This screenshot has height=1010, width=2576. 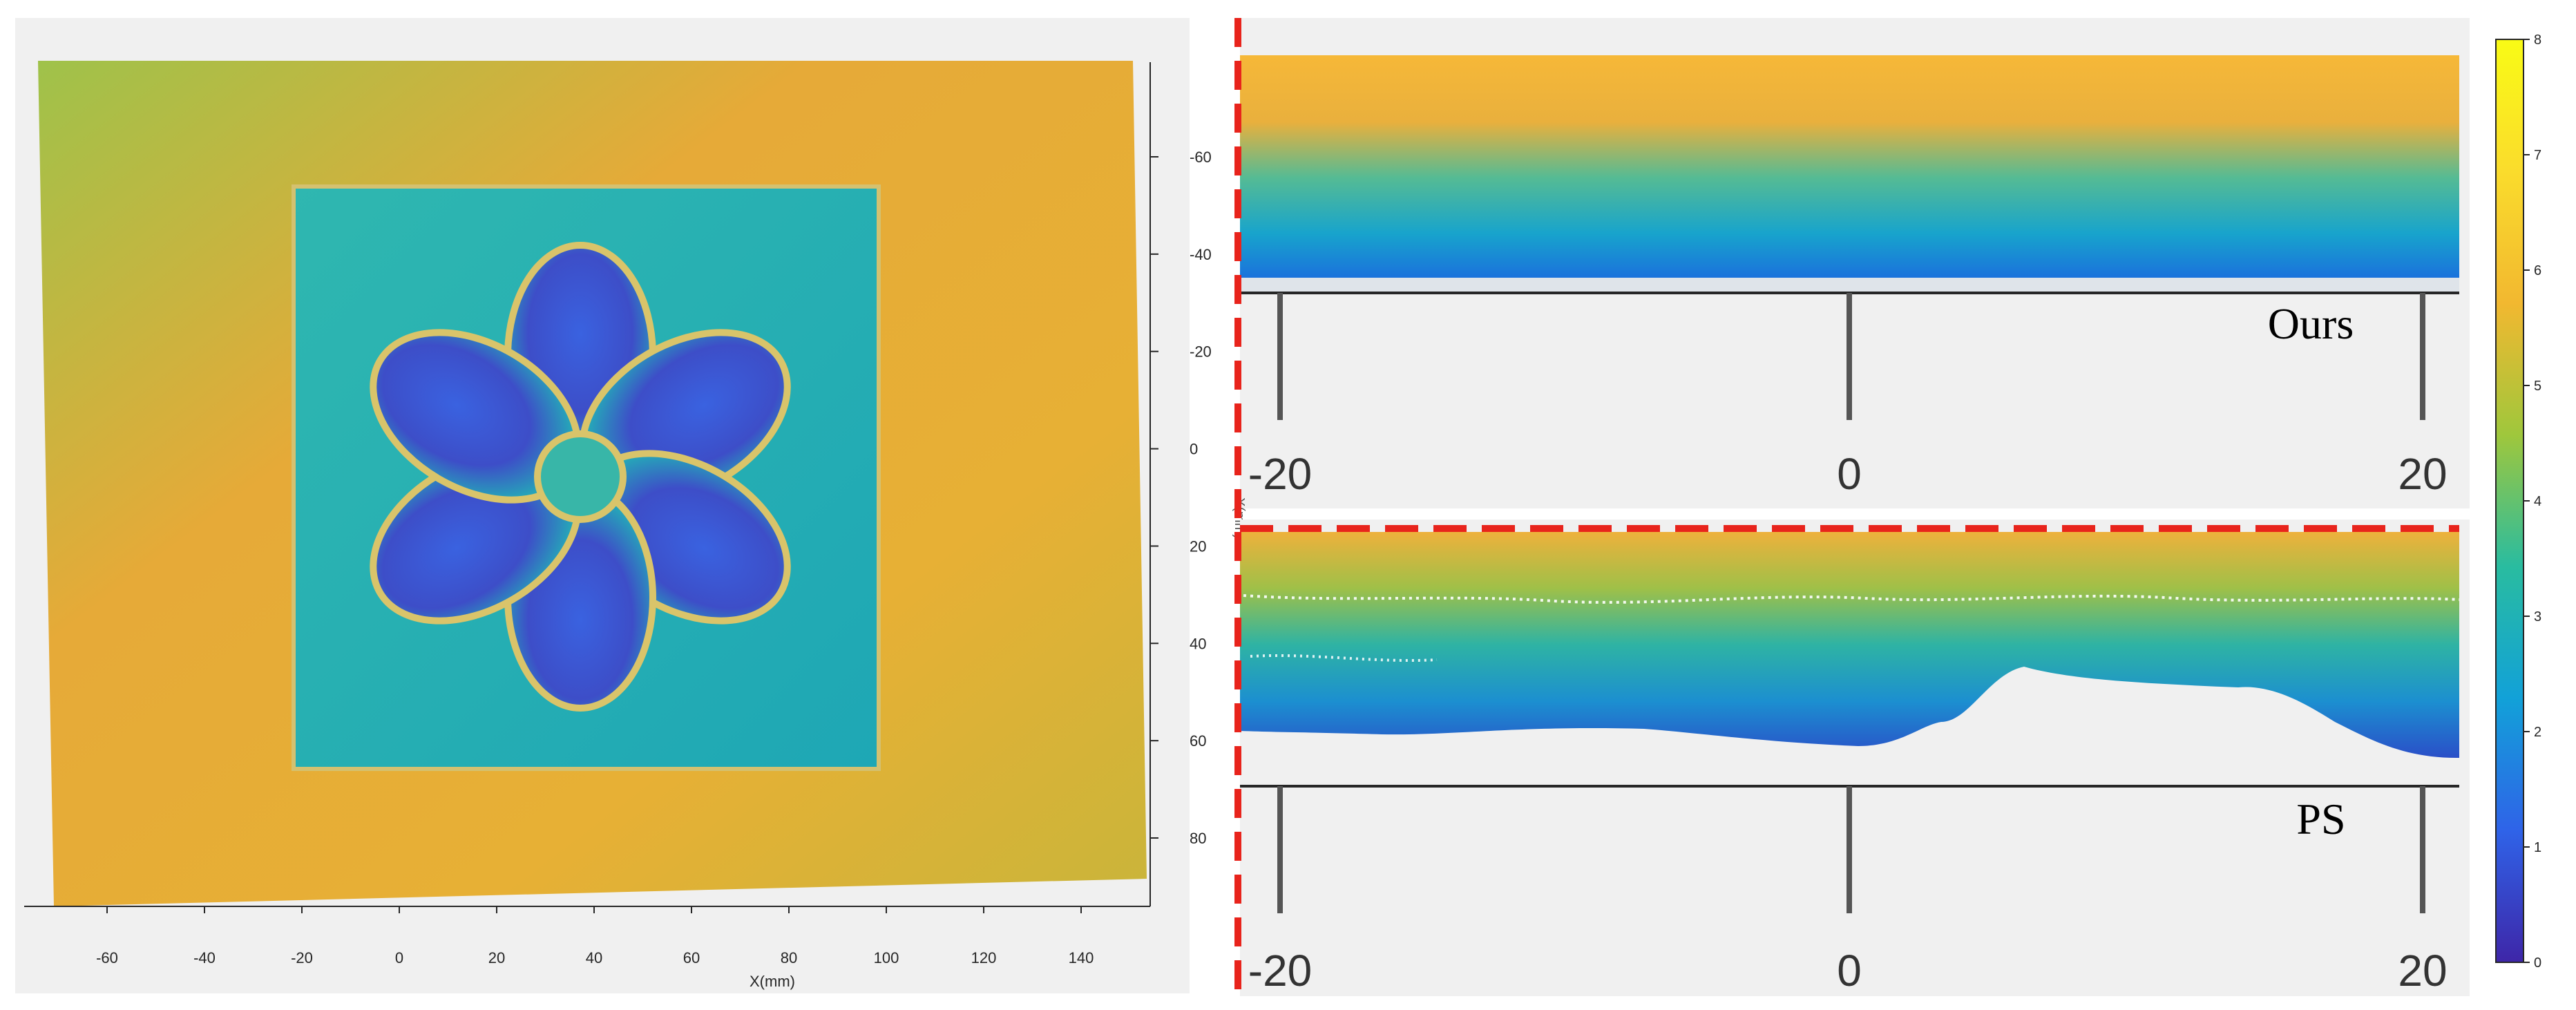 I want to click on flower-center, so click(x=580, y=477).